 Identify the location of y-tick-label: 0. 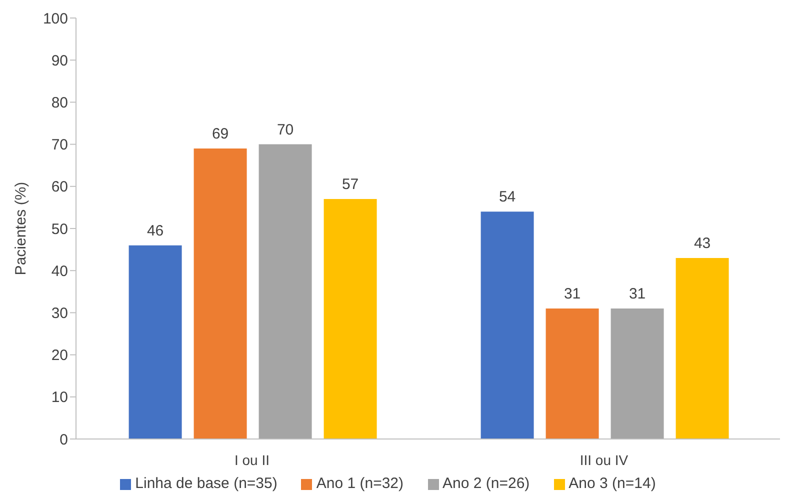
(64, 439).